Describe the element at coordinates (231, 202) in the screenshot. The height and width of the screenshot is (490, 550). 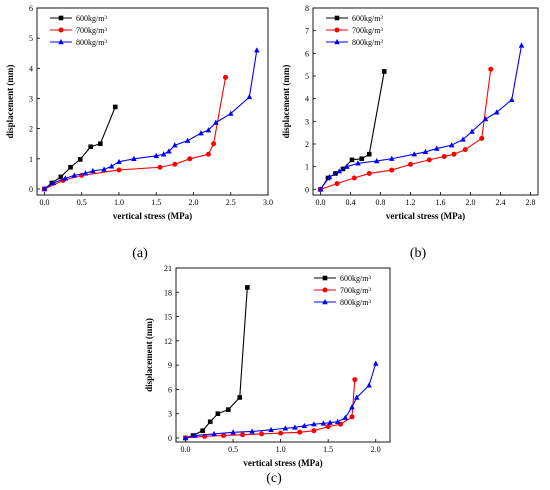
I see `x-tick-label: 2.5` at that location.